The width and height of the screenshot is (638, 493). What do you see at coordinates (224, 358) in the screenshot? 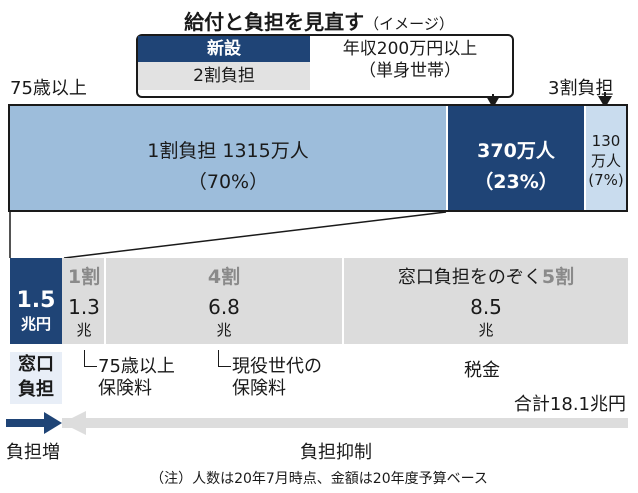
I see `note-bracket-working` at bounding box center [224, 358].